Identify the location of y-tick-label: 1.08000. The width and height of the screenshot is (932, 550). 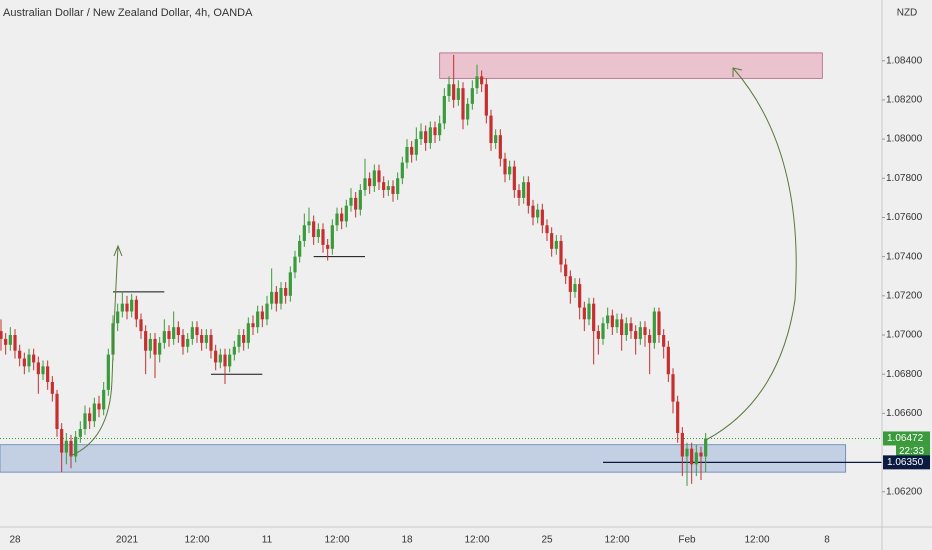
(904, 139).